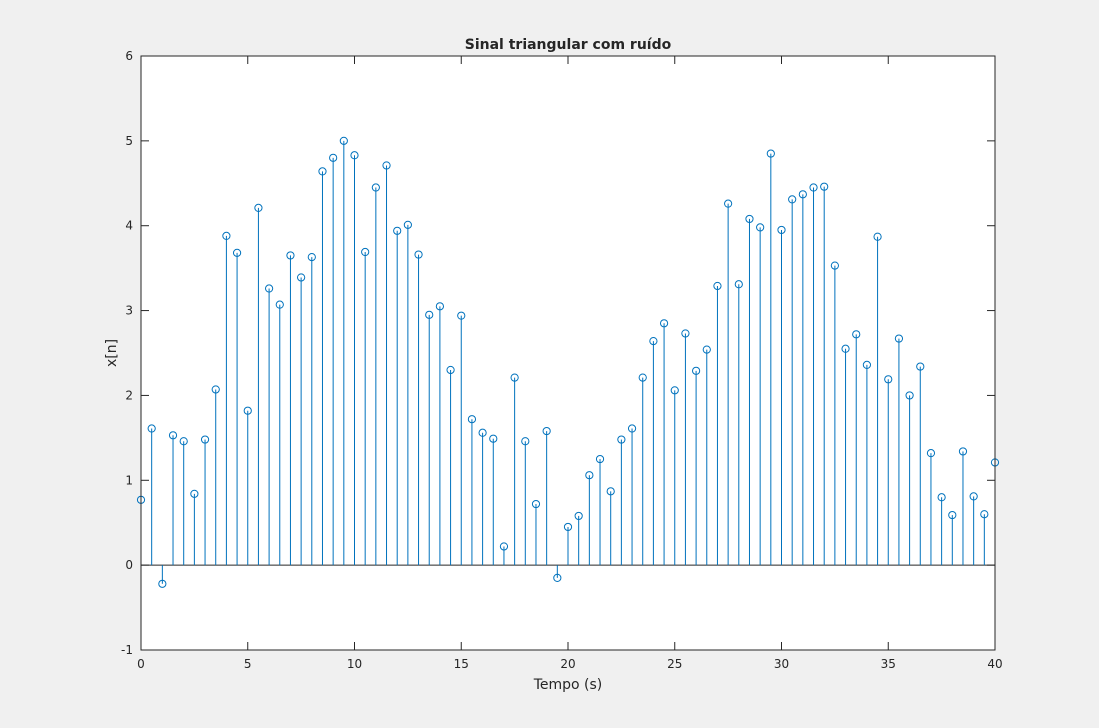  Describe the element at coordinates (674, 664) in the screenshot. I see `x-tick-label: 25` at that location.